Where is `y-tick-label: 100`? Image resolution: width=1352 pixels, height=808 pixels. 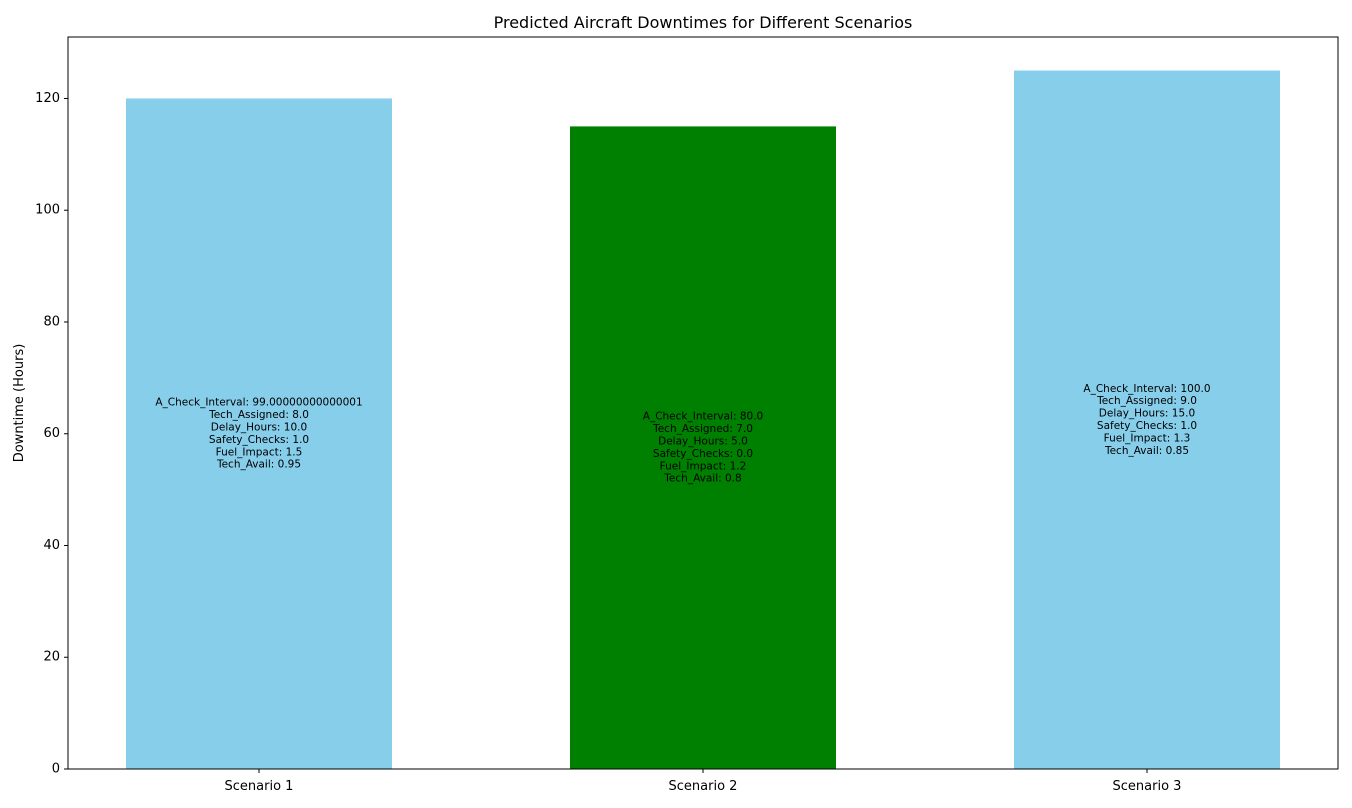 y-tick-label: 100 is located at coordinates (47, 210).